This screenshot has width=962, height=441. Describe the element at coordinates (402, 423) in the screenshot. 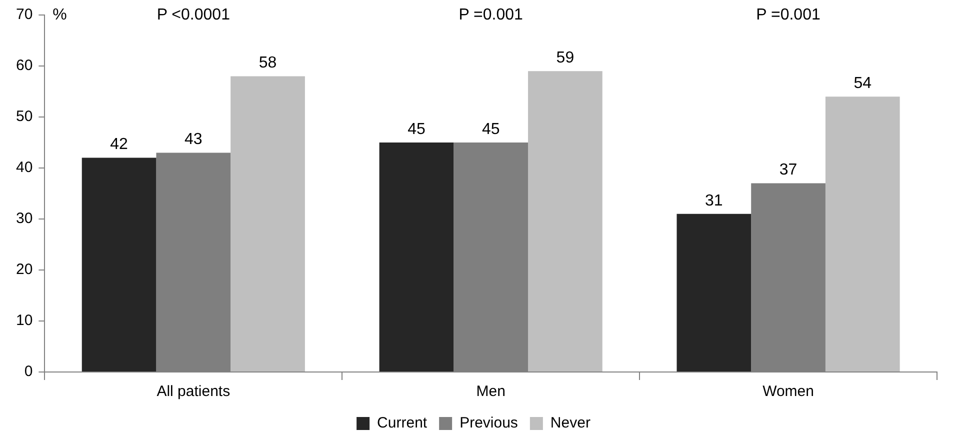

I see `legend-label: Current` at that location.